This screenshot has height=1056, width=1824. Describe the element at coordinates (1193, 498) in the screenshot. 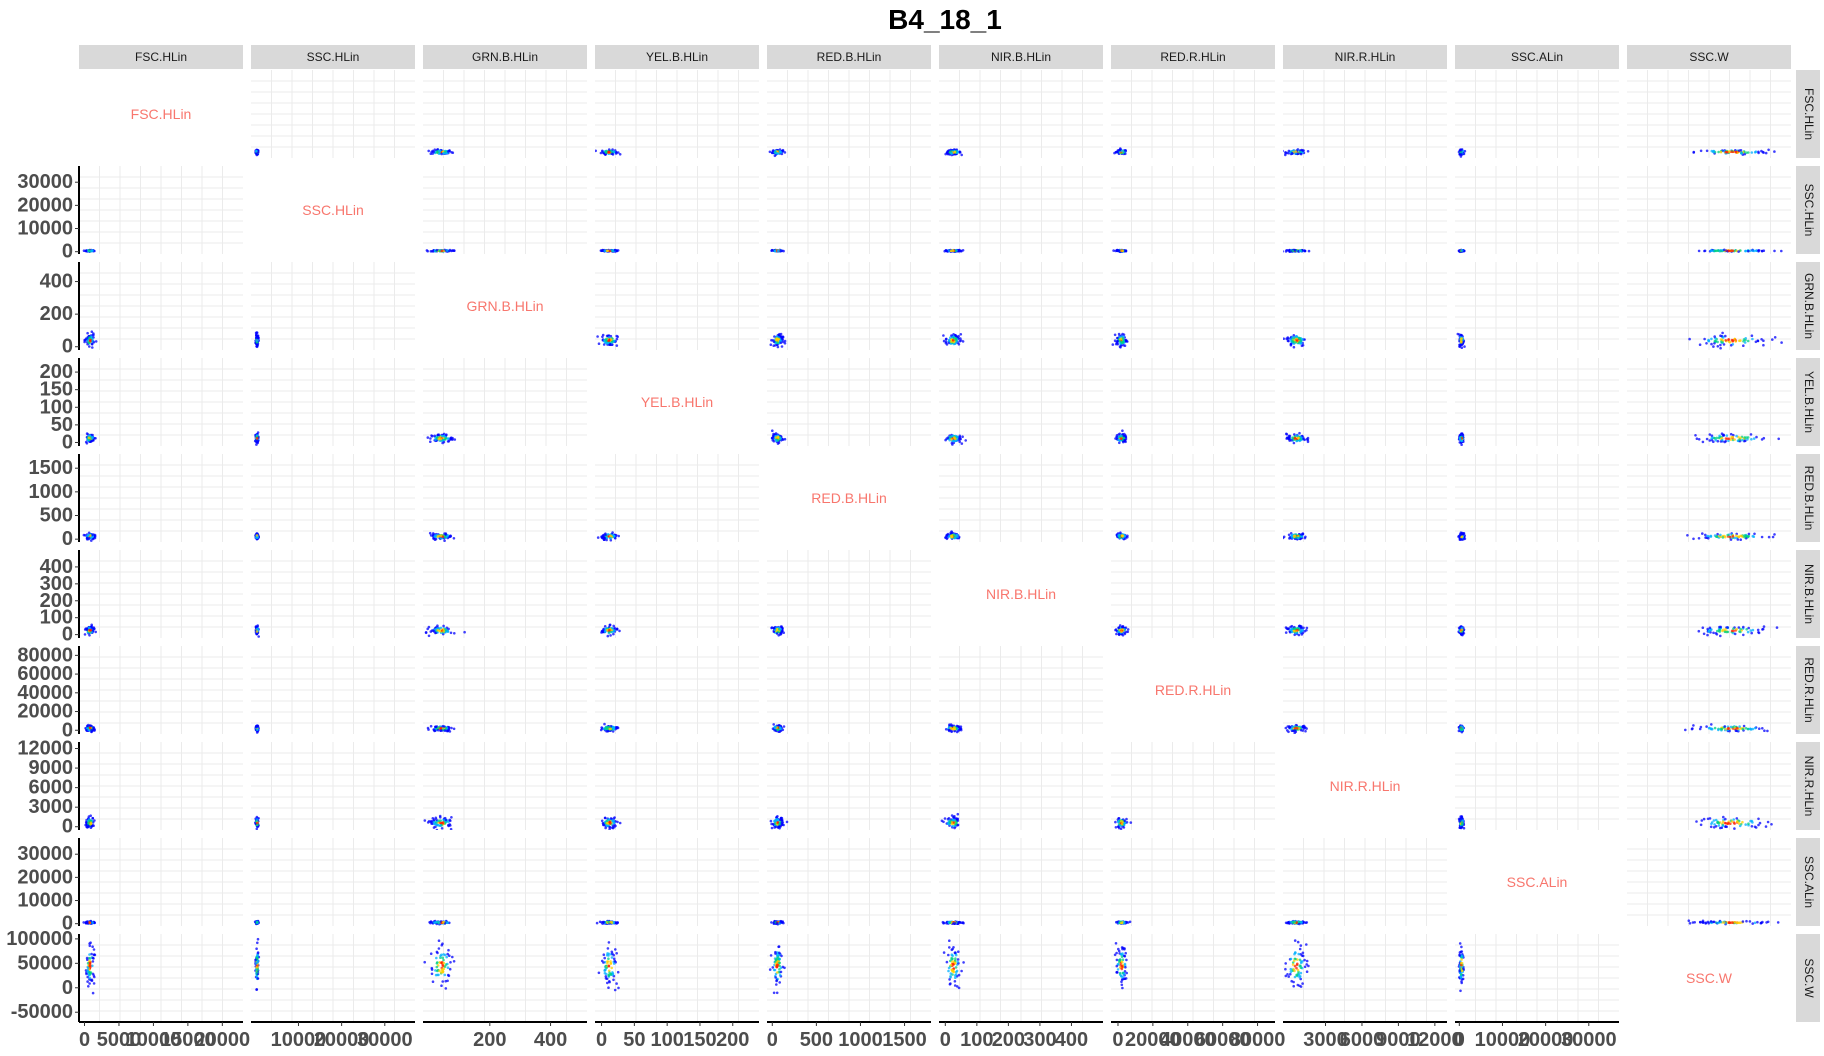

I see `panel-r4-c6` at that location.